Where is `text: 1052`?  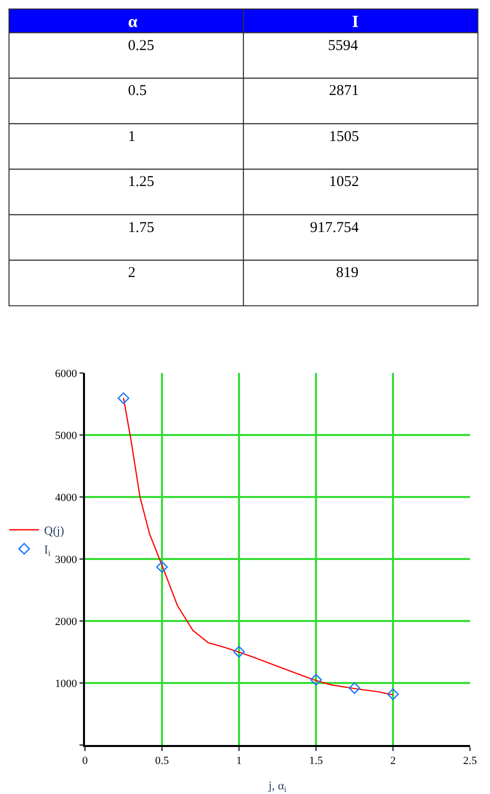
text: 1052 is located at coordinates (344, 182).